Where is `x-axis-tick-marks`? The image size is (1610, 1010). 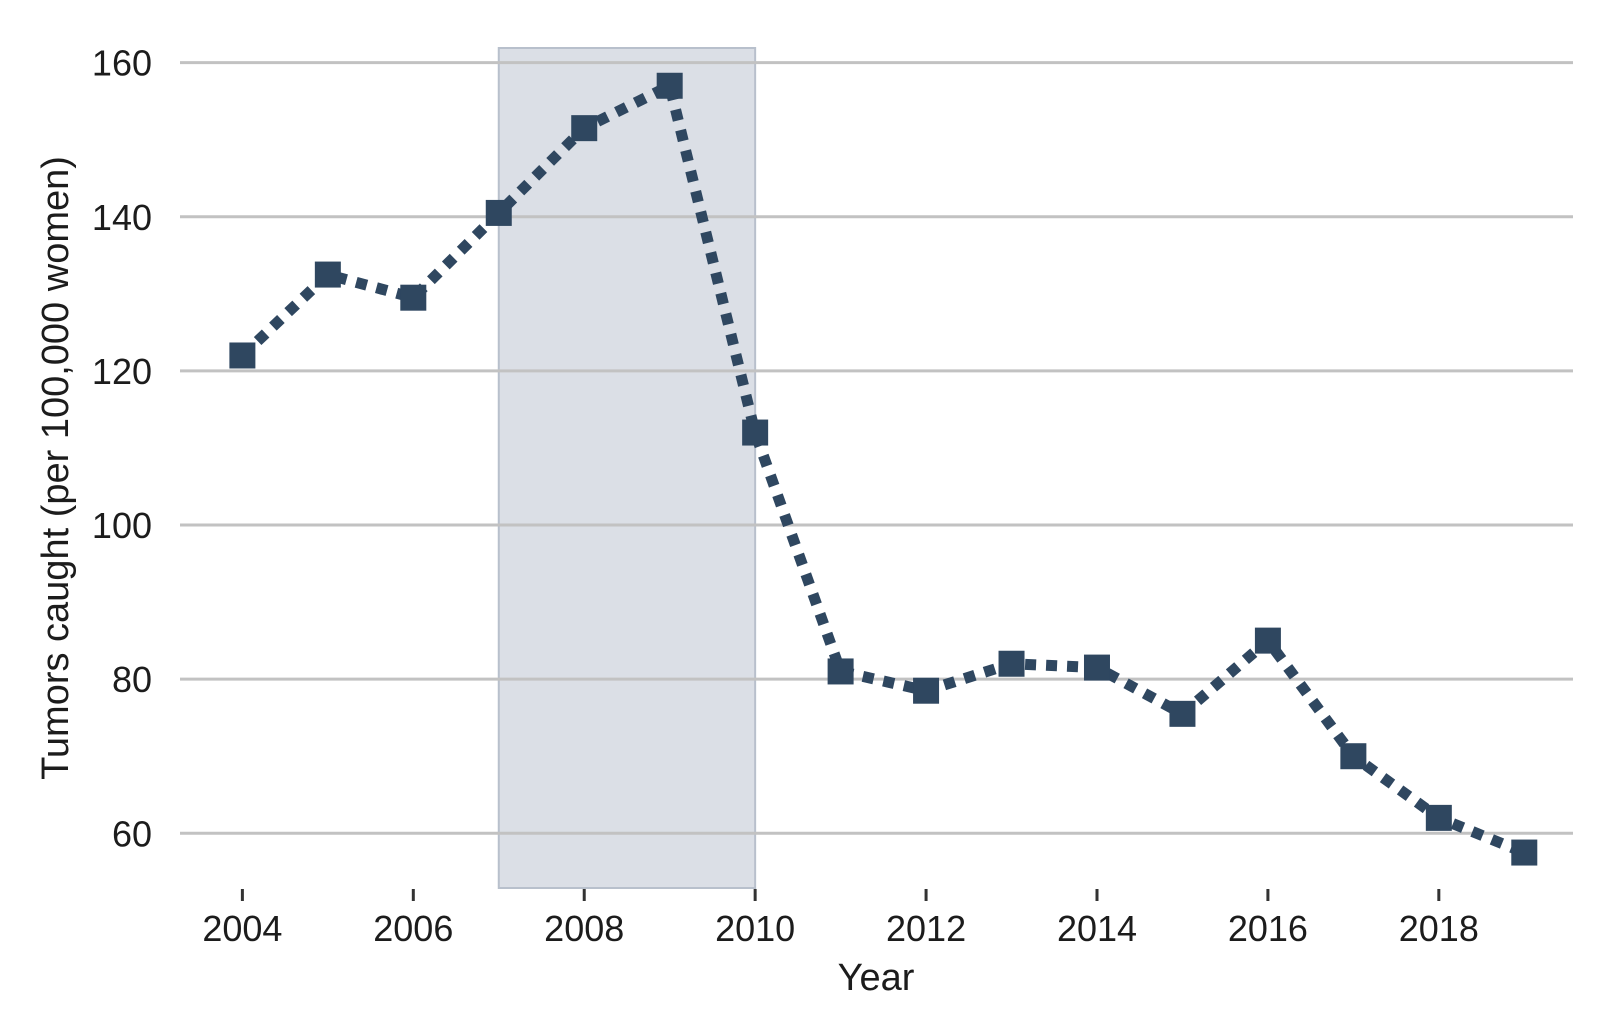 x-axis-tick-marks is located at coordinates (840, 895).